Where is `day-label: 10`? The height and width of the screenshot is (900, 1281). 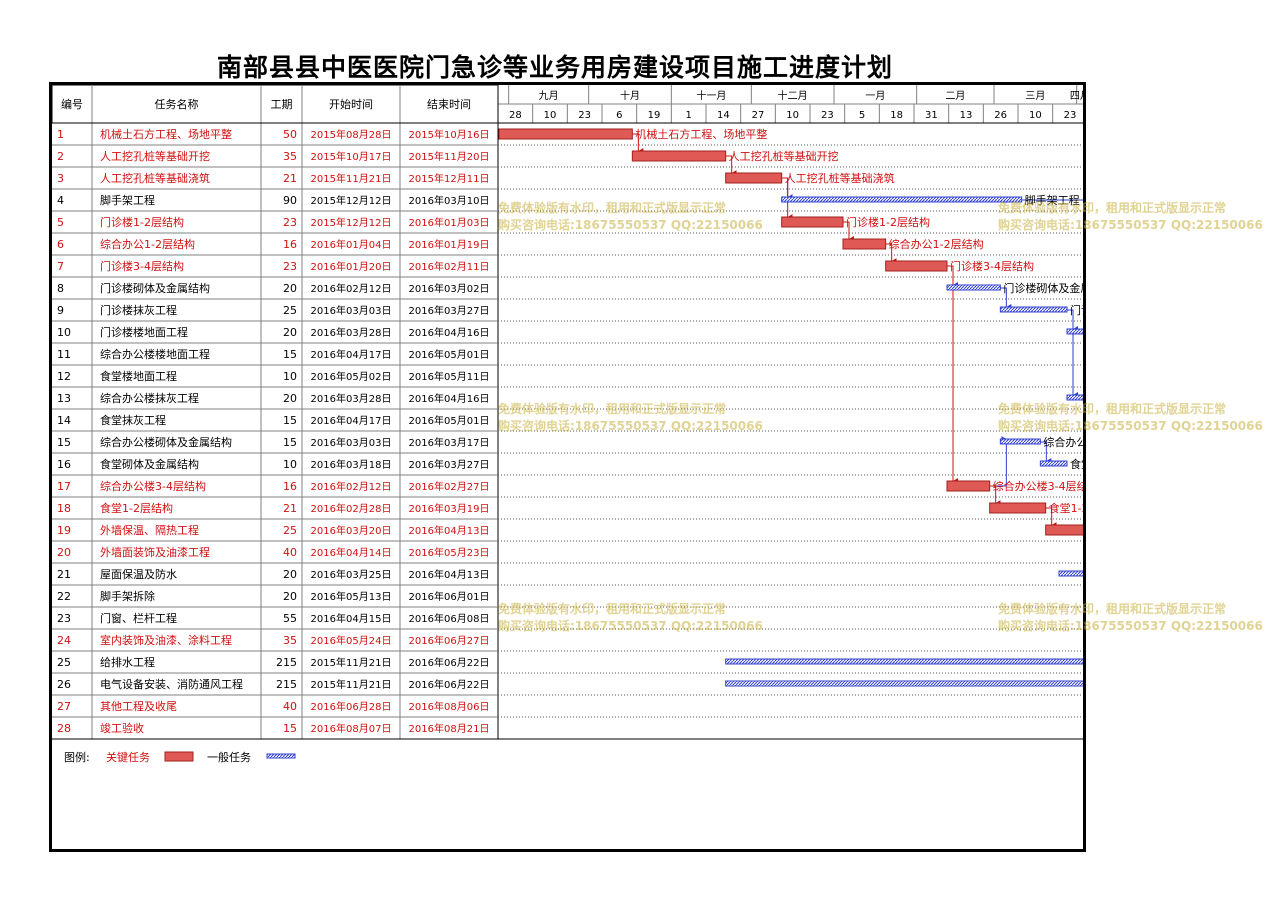 day-label: 10 is located at coordinates (1035, 115).